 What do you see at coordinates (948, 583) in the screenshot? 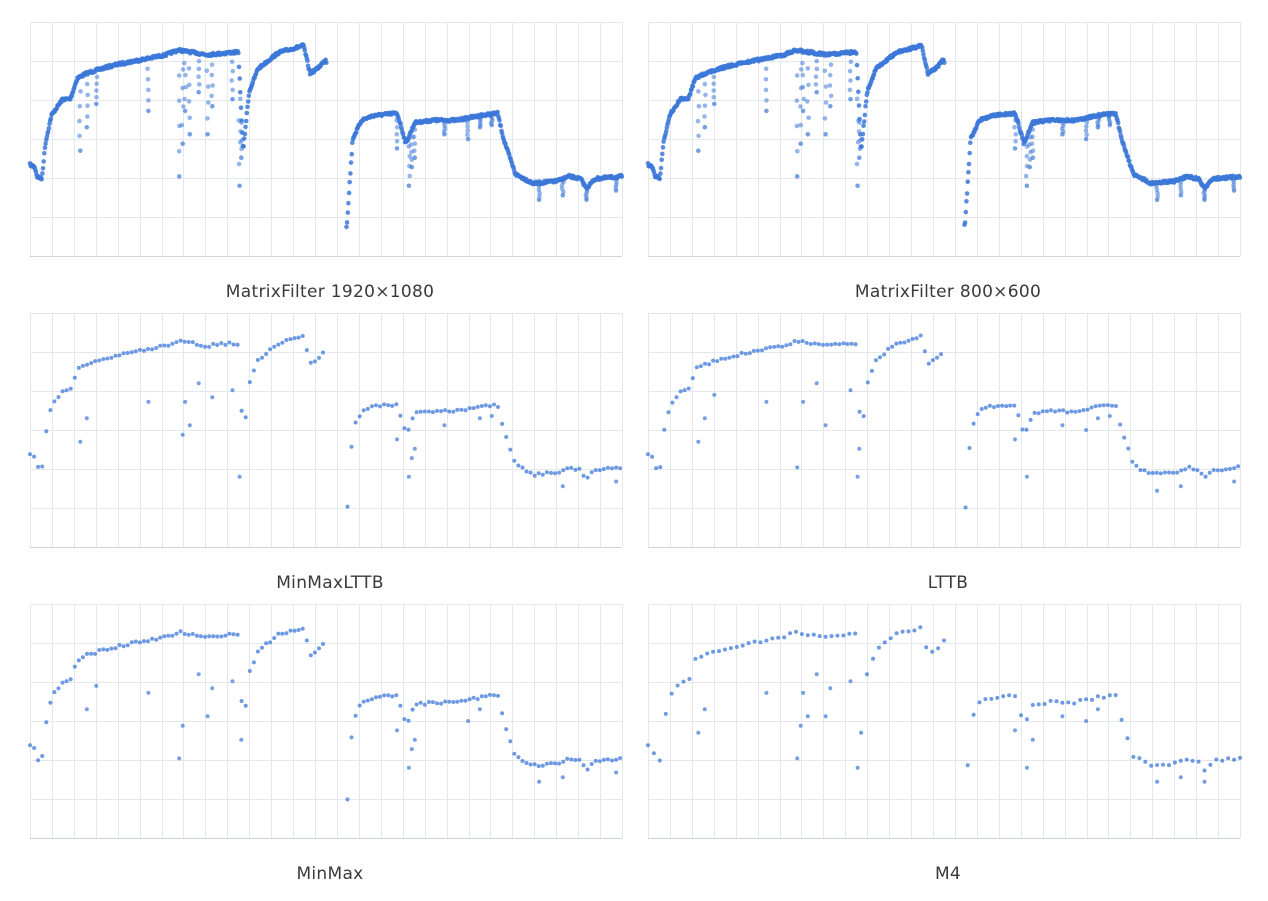
I see `panel-title: LTTB` at bounding box center [948, 583].